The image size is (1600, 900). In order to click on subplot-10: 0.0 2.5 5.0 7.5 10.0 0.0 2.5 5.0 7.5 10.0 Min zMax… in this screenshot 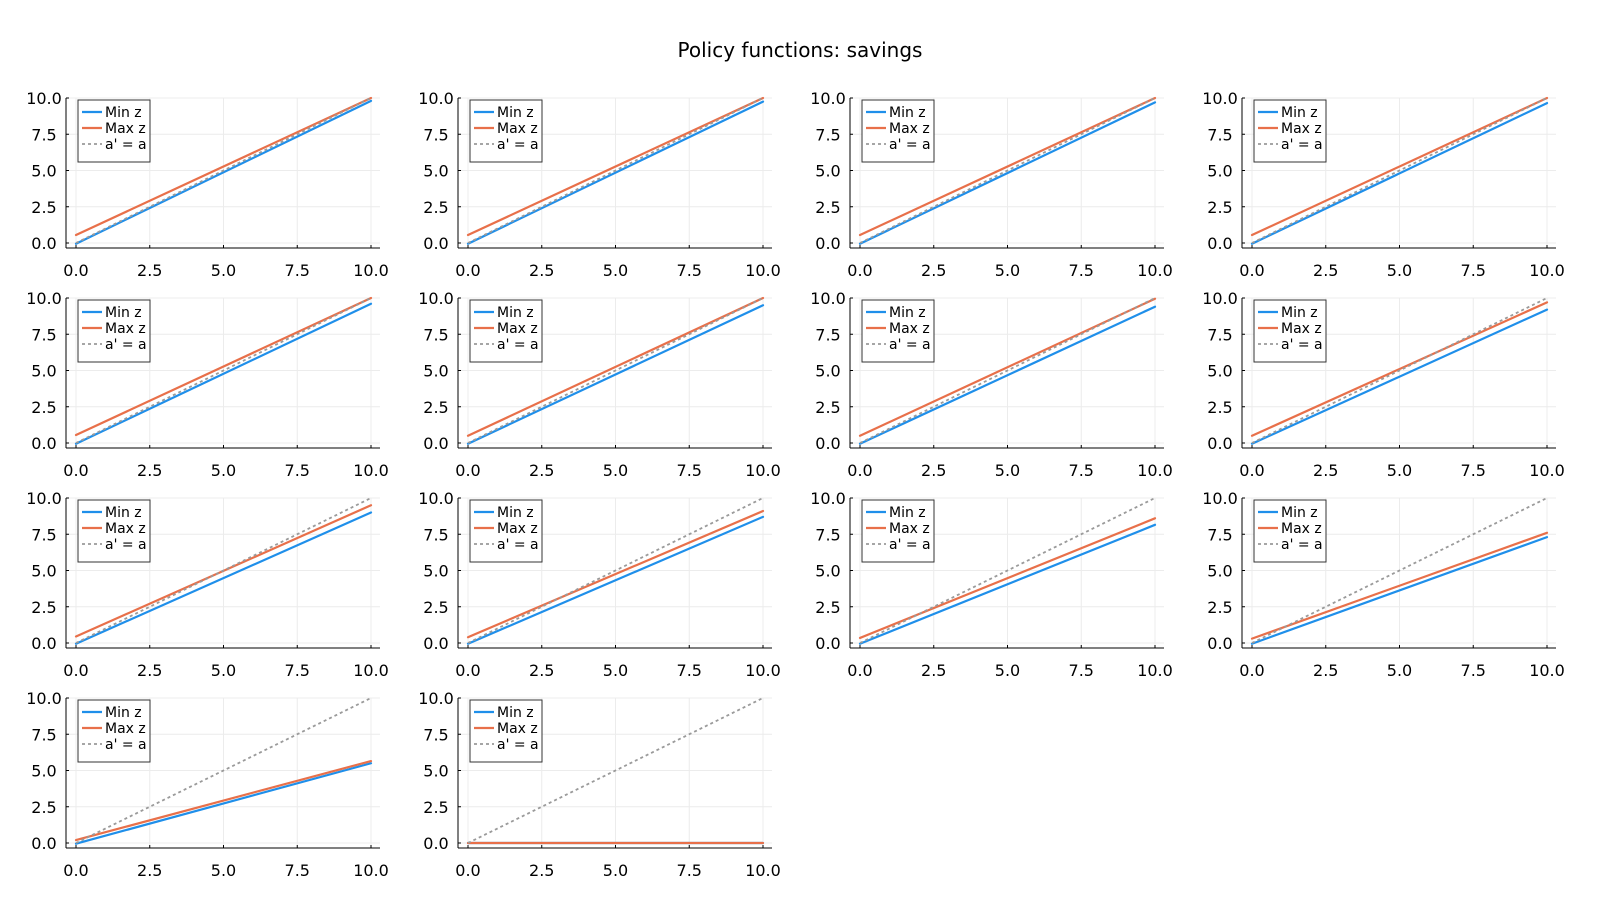, I will do `click(599, 584)`.